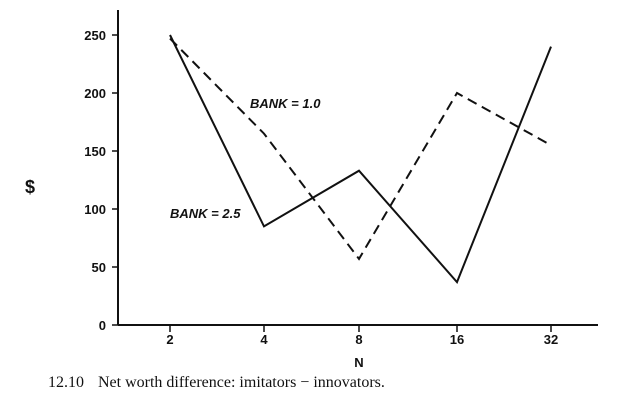 This screenshot has width=643, height=401. I want to click on x-tick-label-4: 4, so click(264, 339).